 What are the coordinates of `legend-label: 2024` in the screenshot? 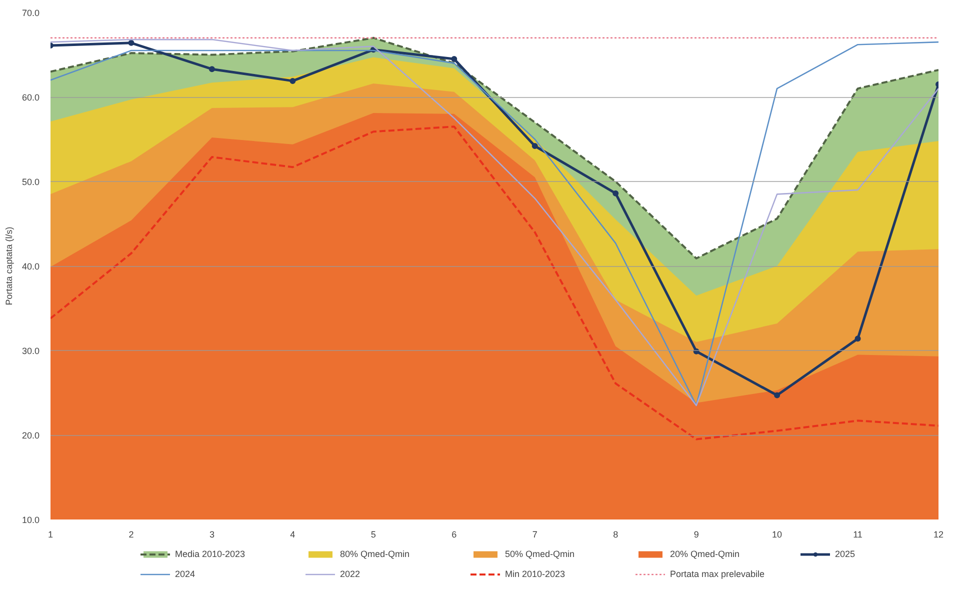 It's located at (185, 574).